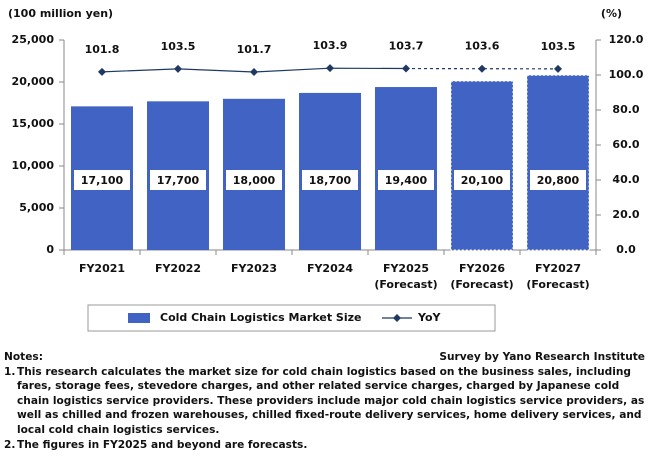  Describe the element at coordinates (60, 13) in the screenshot. I see `y-axis-label: (100 million yen)` at that location.